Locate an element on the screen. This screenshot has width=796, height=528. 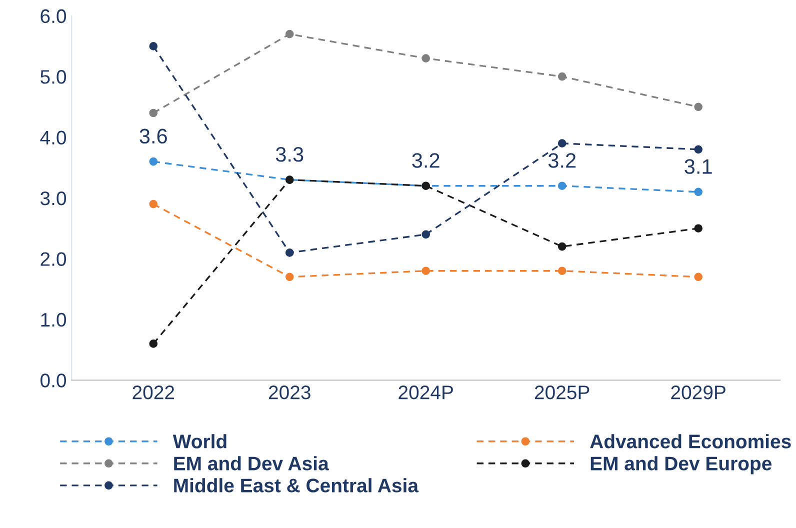
legend-label: World is located at coordinates (199, 441).